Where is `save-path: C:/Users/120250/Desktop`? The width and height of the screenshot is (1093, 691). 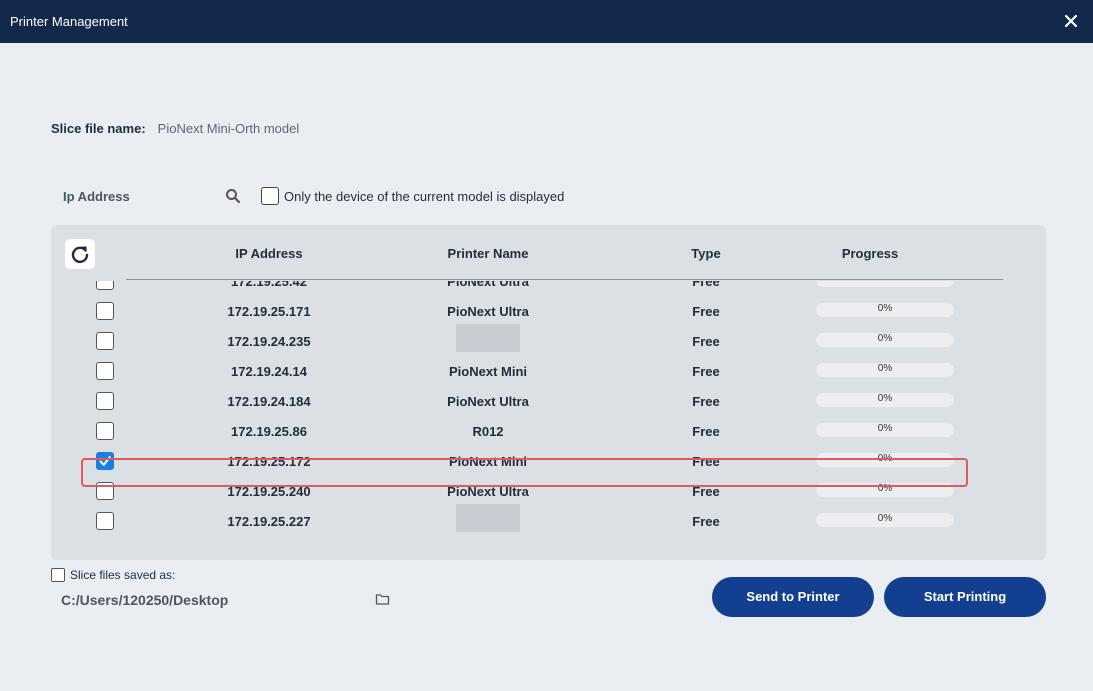
save-path: C:/Users/120250/Desktop is located at coordinates (145, 600).